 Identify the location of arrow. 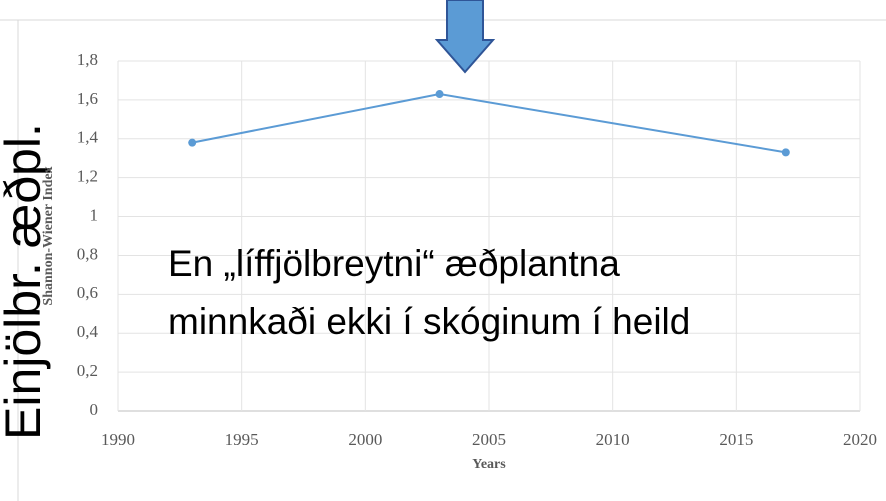
(465, 37).